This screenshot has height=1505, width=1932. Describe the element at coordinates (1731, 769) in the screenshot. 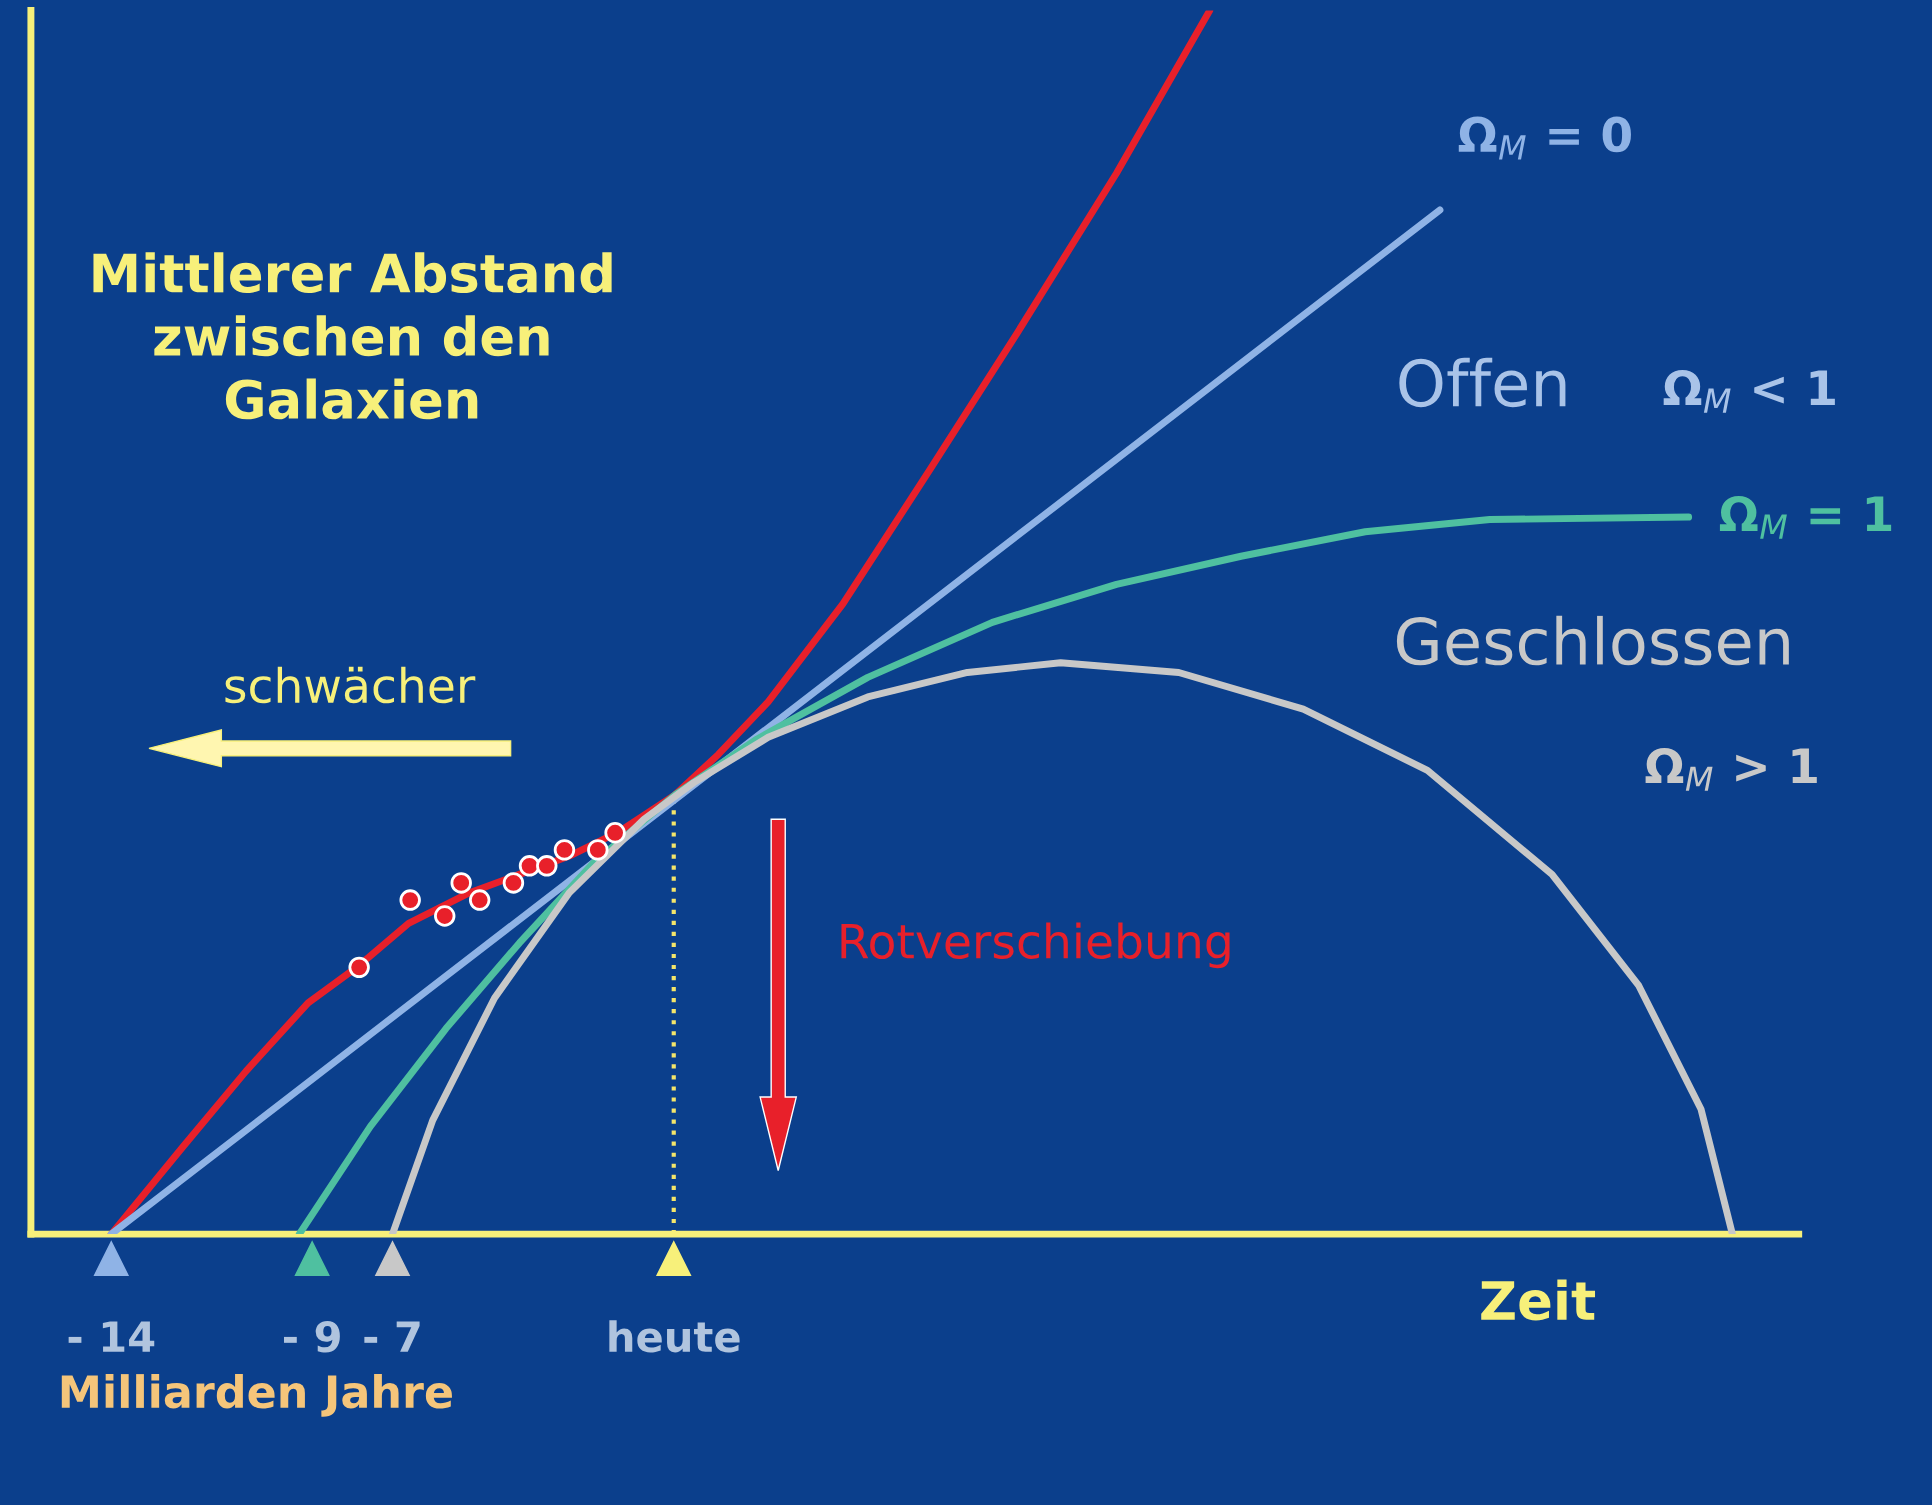

I see `text: Ω$_{M}$ > 1` at that location.